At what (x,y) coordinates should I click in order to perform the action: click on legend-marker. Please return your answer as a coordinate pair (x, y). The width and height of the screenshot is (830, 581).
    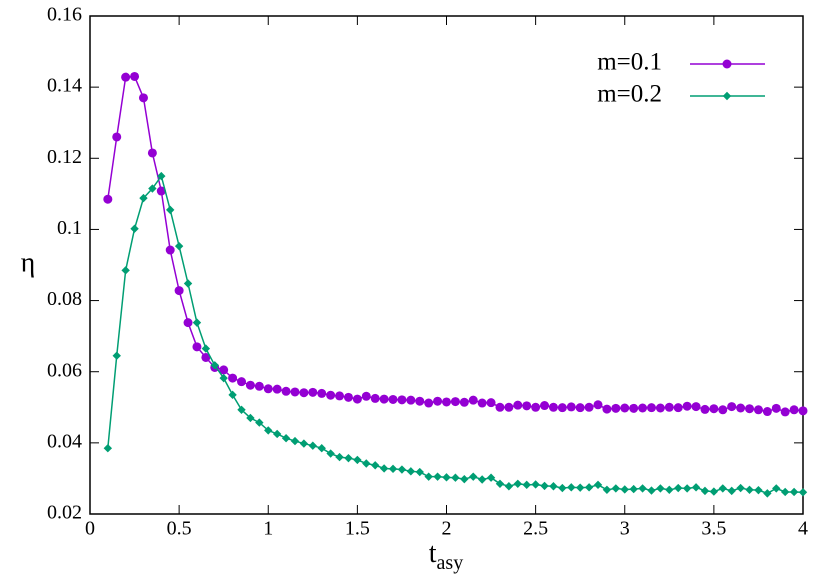
    Looking at the image, I should click on (727, 96).